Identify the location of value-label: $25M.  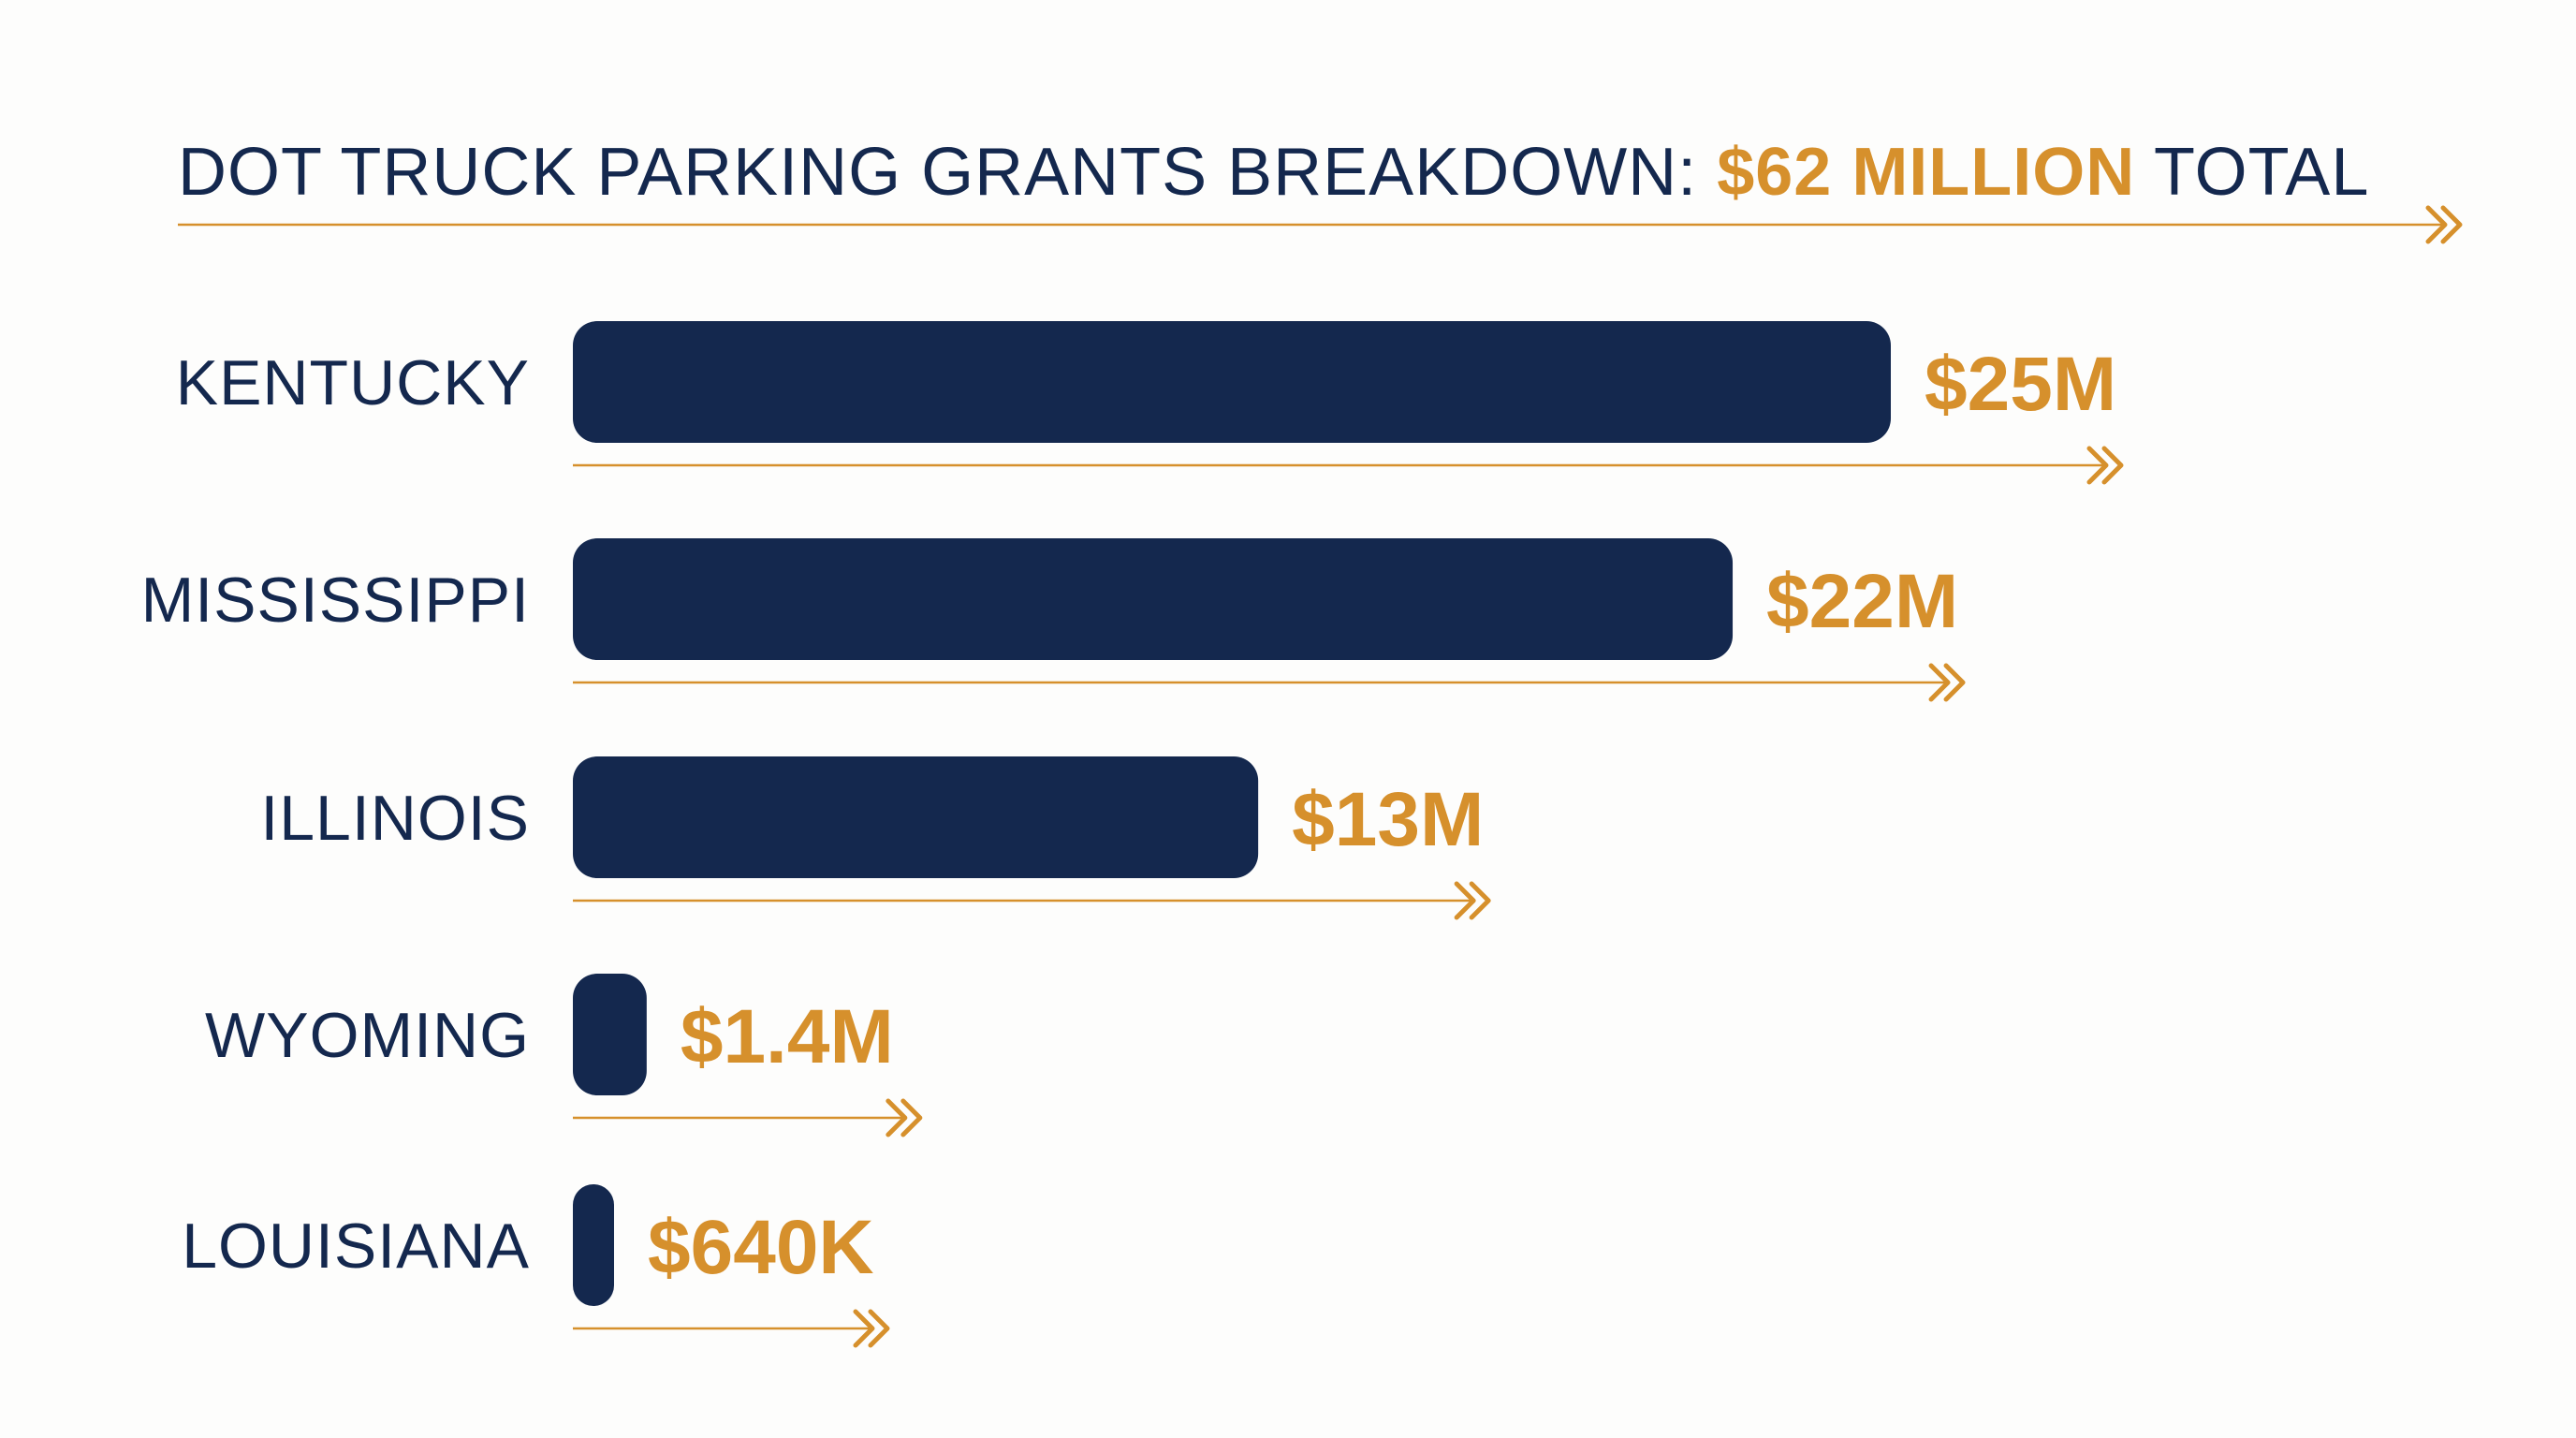
(2020, 384).